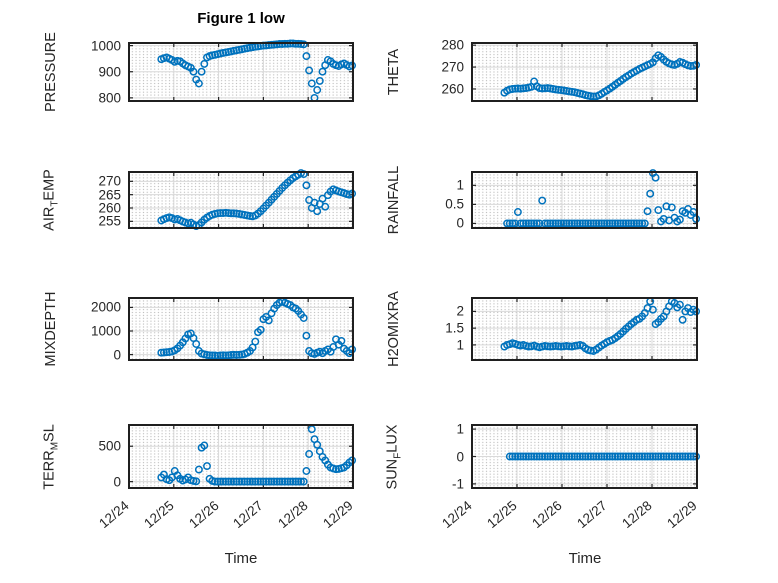  I want to click on y-tick-label: 0.5, so click(454, 204).